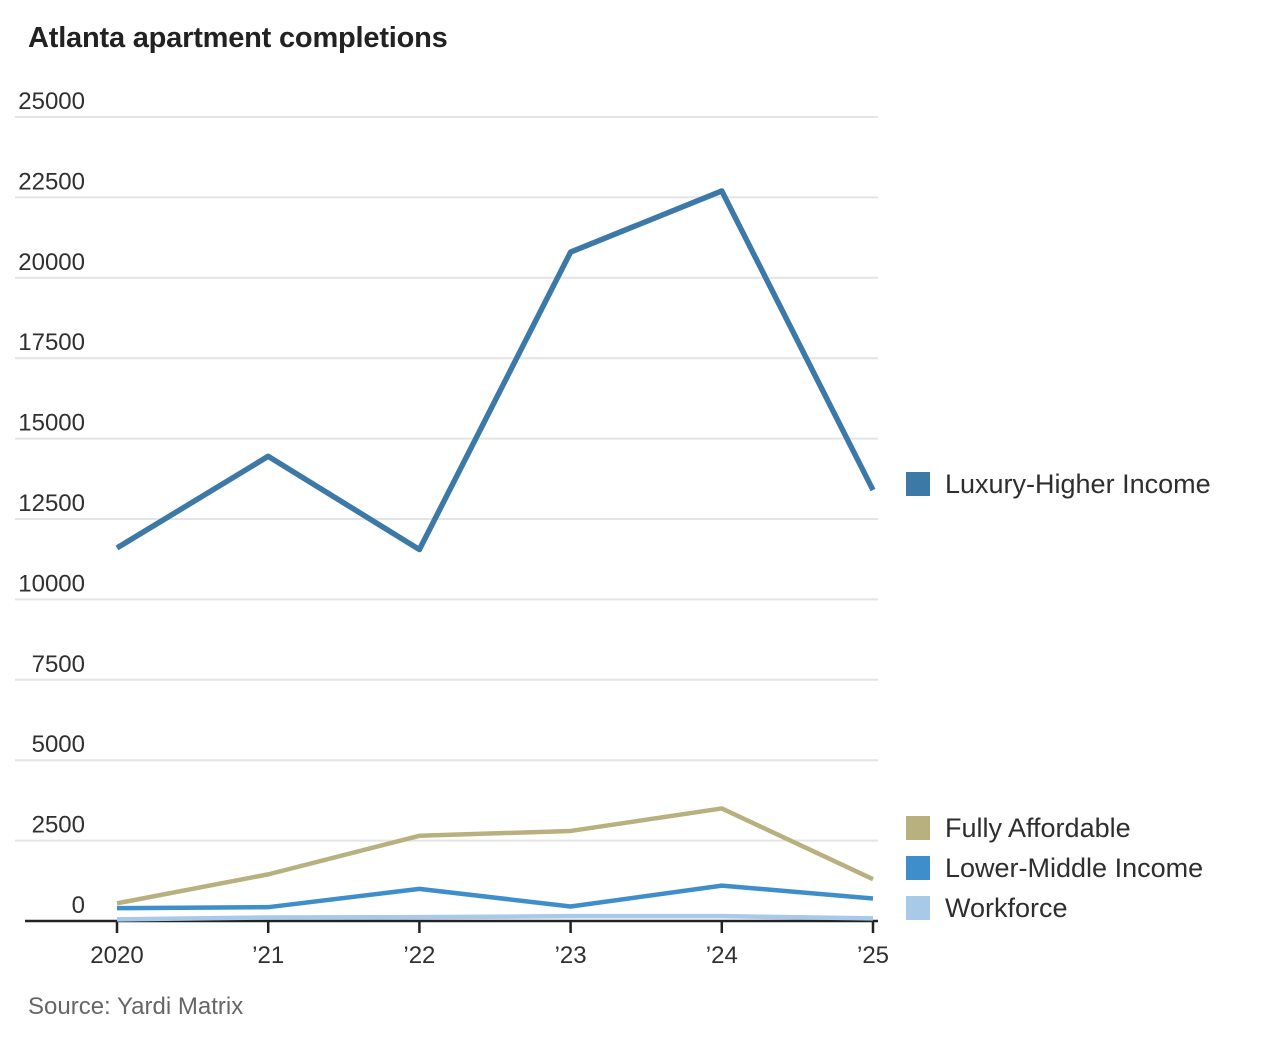  I want to click on legend-item-lower-middle-income: Lower-Middle Income, so click(1055, 867).